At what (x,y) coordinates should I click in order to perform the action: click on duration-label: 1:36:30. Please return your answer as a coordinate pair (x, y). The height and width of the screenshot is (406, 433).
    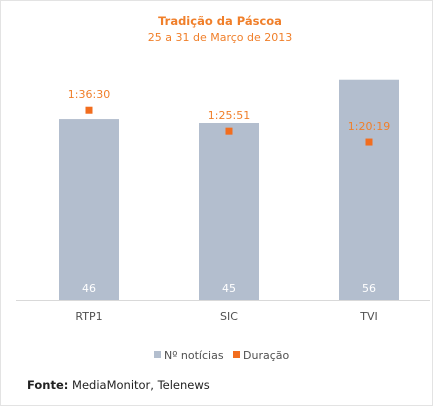
    Looking at the image, I should click on (89, 94).